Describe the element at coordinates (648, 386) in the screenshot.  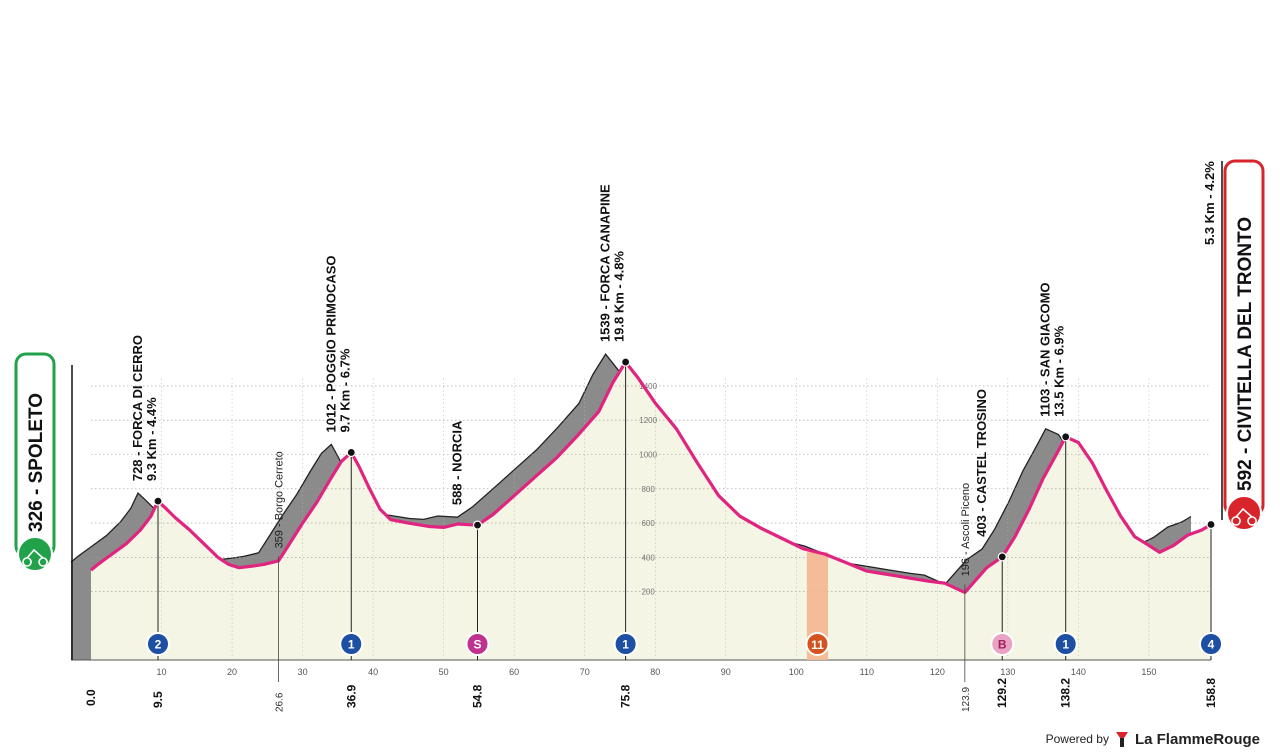
I see `y-tick-label: 1400` at that location.